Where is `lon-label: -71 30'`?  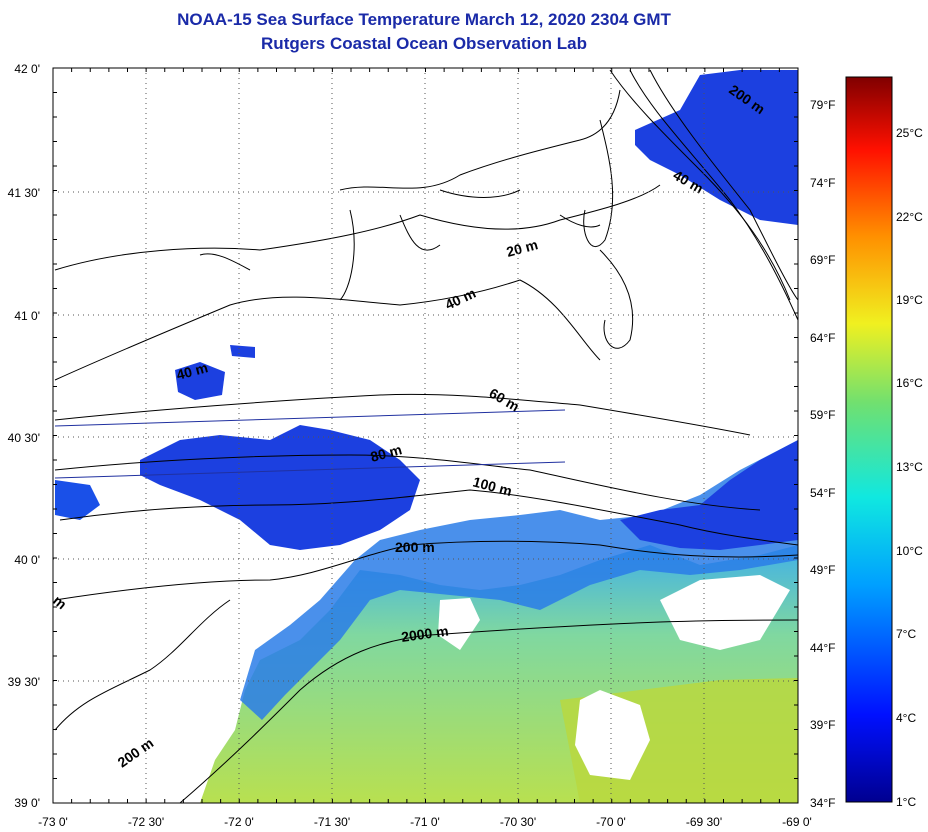 lon-label: -71 30' is located at coordinates (332, 822).